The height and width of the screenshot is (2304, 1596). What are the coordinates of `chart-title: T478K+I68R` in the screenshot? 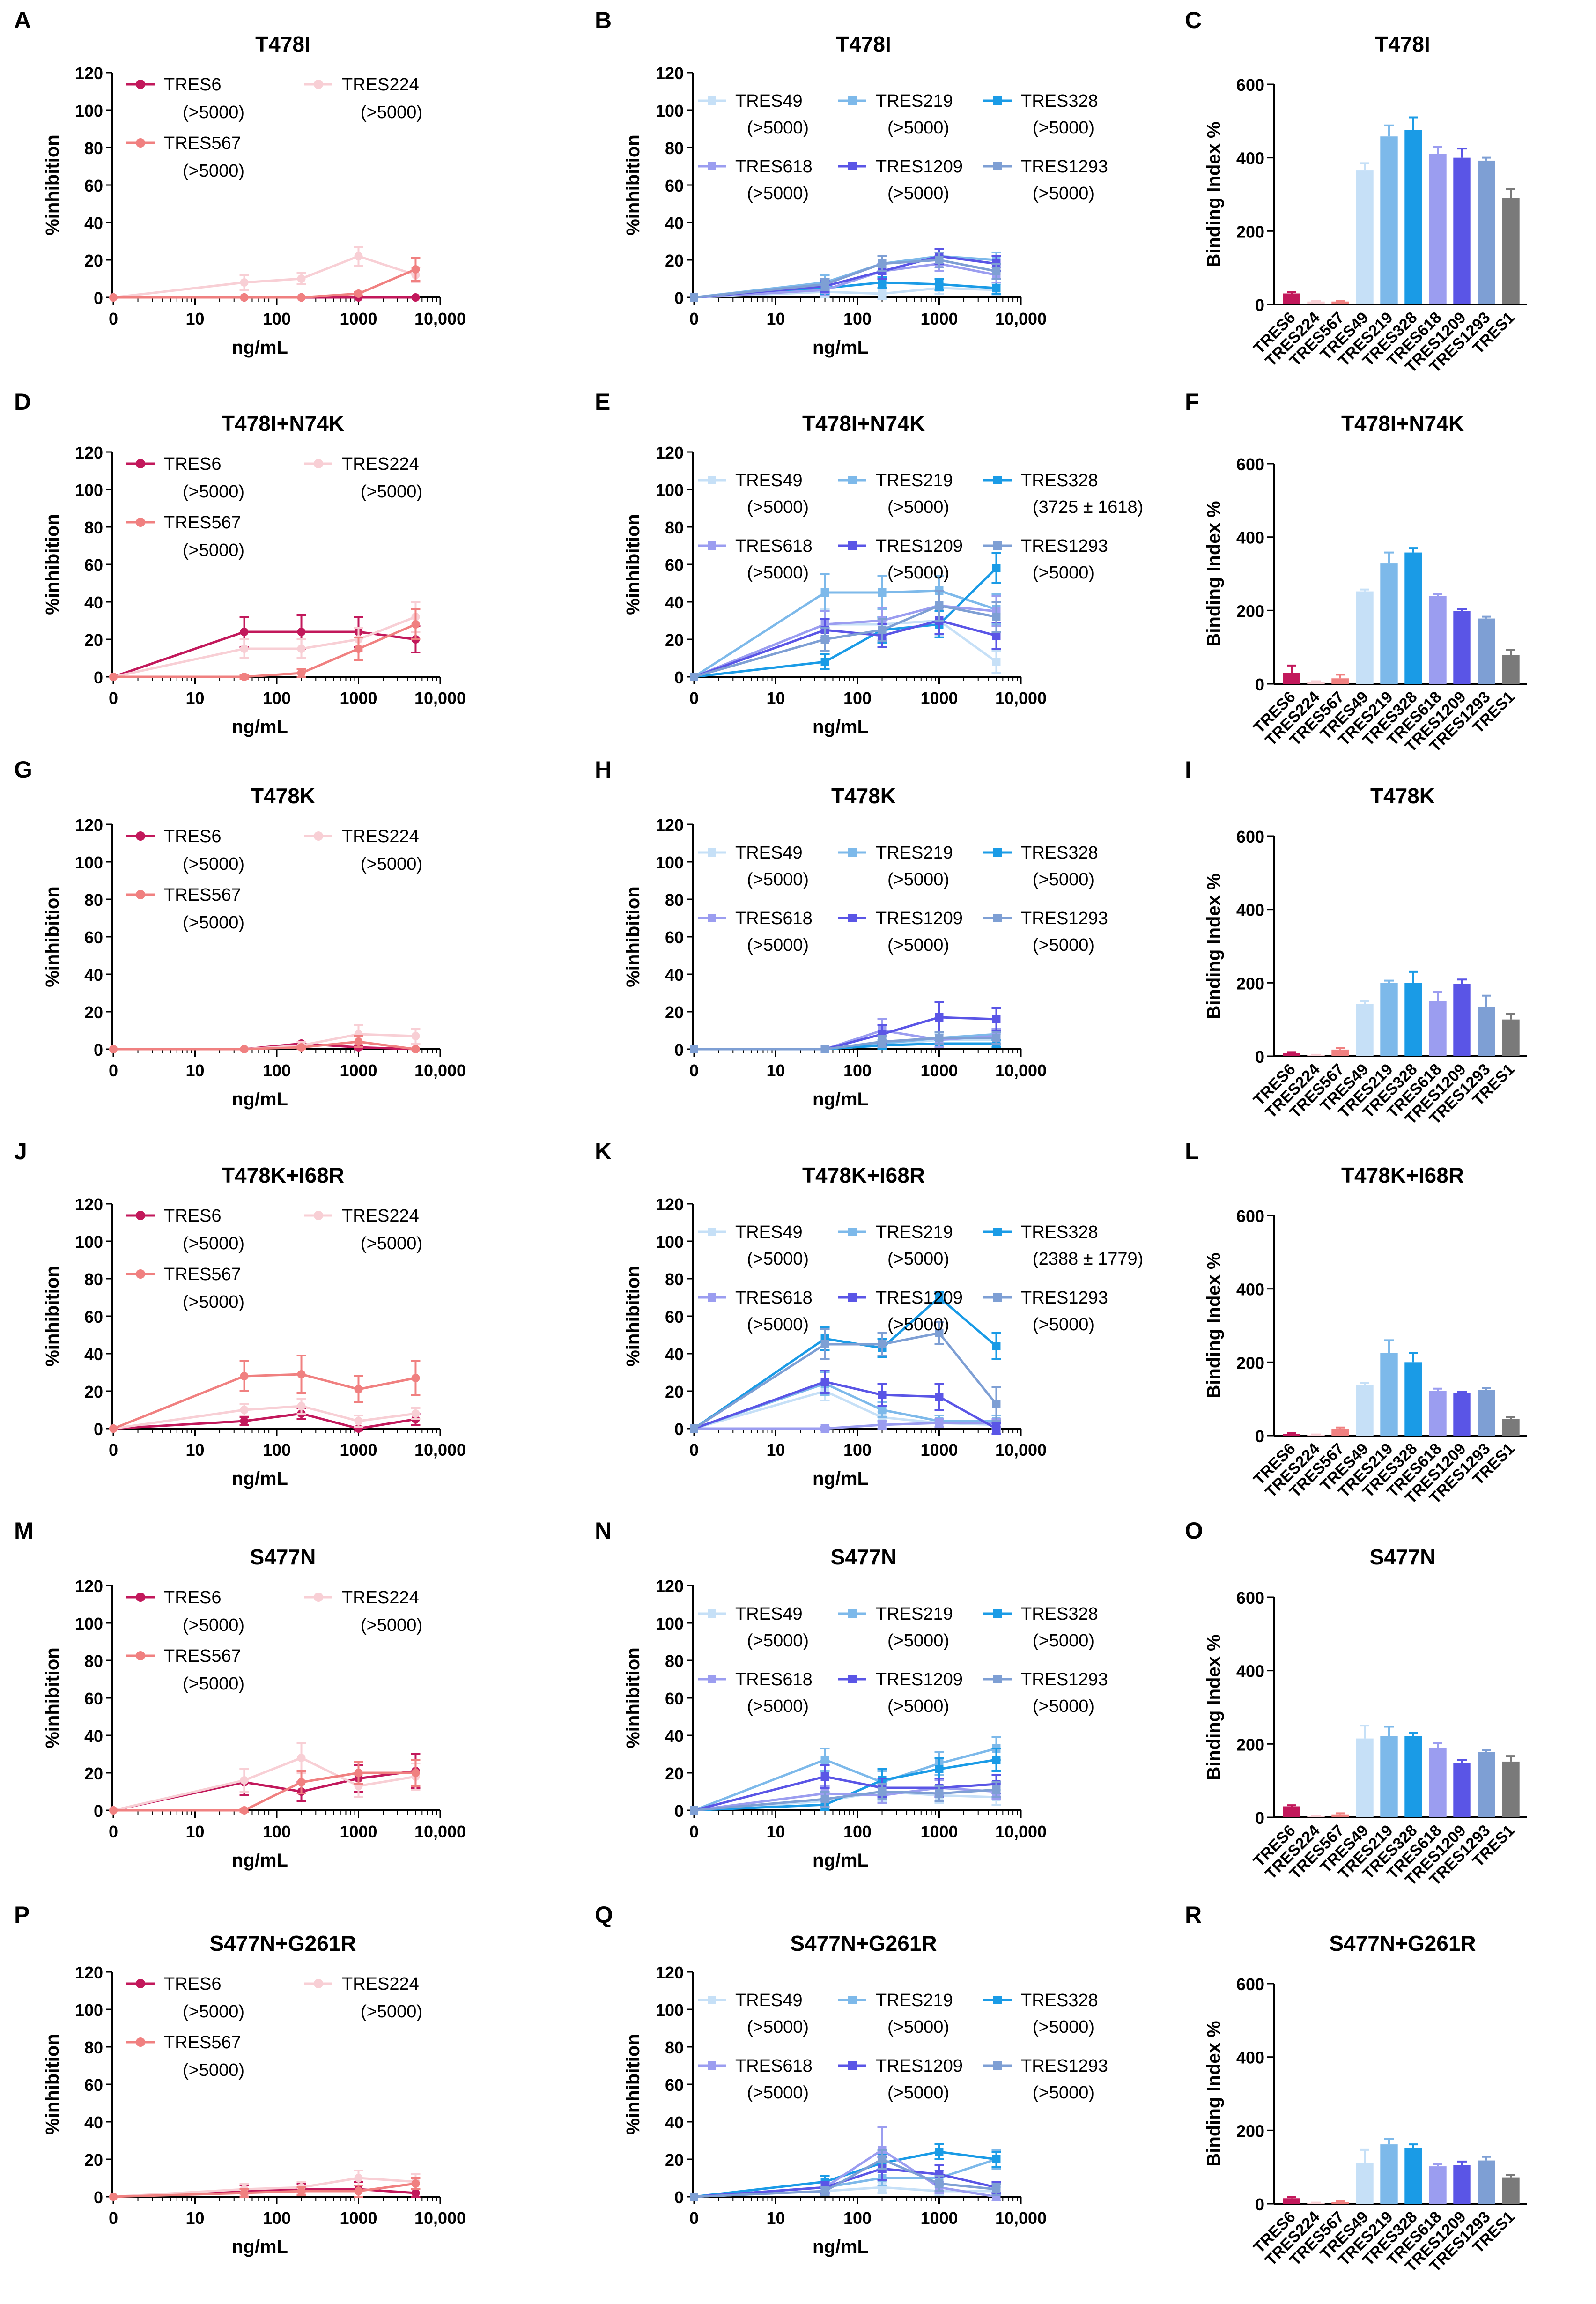 It's located at (283, 1175).